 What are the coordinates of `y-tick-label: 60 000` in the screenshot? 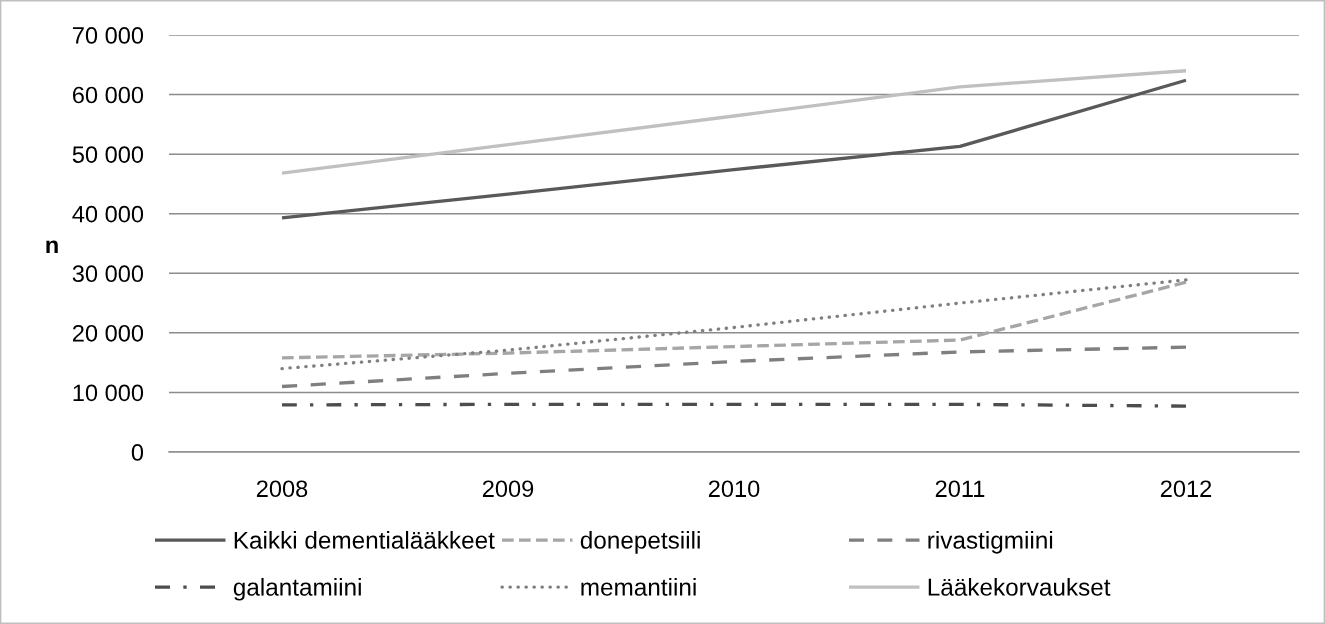 It's located at (108, 95).